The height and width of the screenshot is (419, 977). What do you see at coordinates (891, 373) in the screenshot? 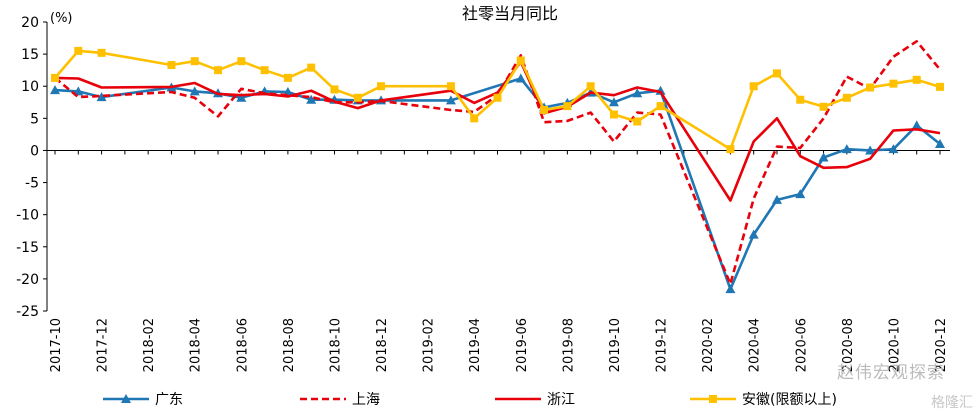
I see `watermark-text: 赵伟宏观探索` at bounding box center [891, 373].